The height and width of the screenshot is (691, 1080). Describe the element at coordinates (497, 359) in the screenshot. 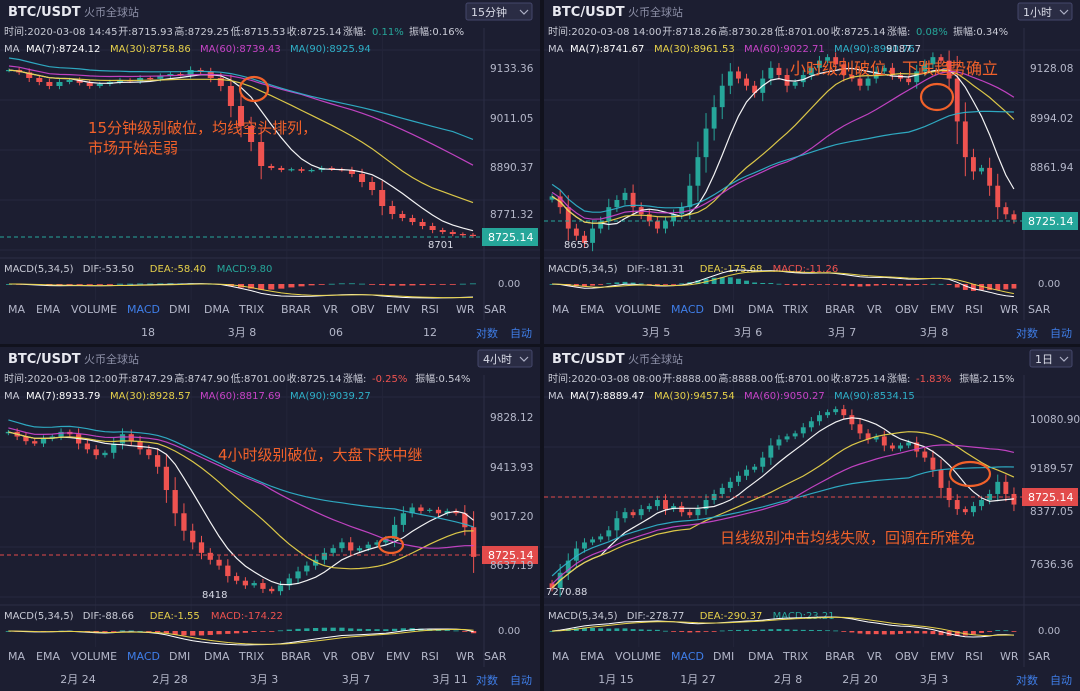

I see `interval-label: 4小时` at that location.